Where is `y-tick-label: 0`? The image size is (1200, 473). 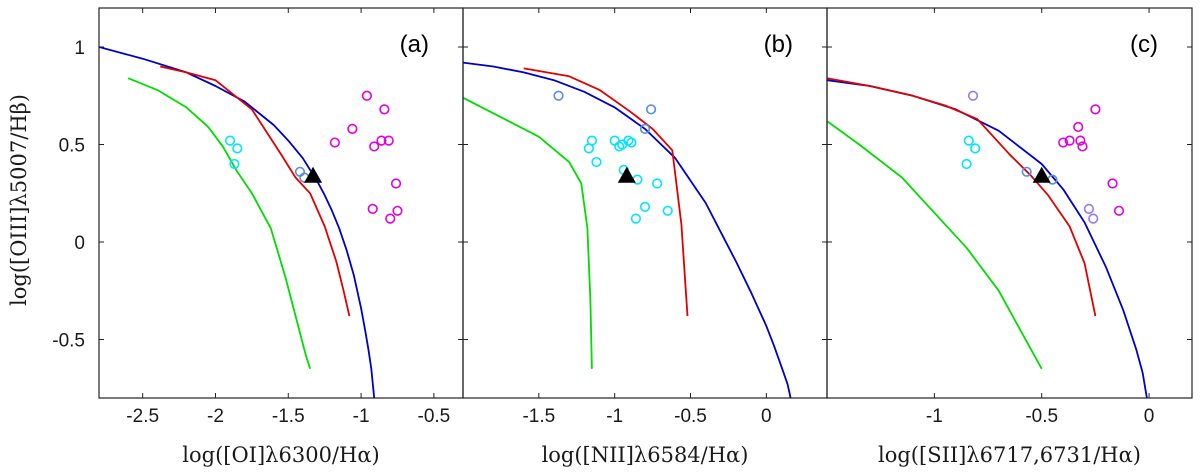 y-tick-label: 0 is located at coordinates (79, 243).